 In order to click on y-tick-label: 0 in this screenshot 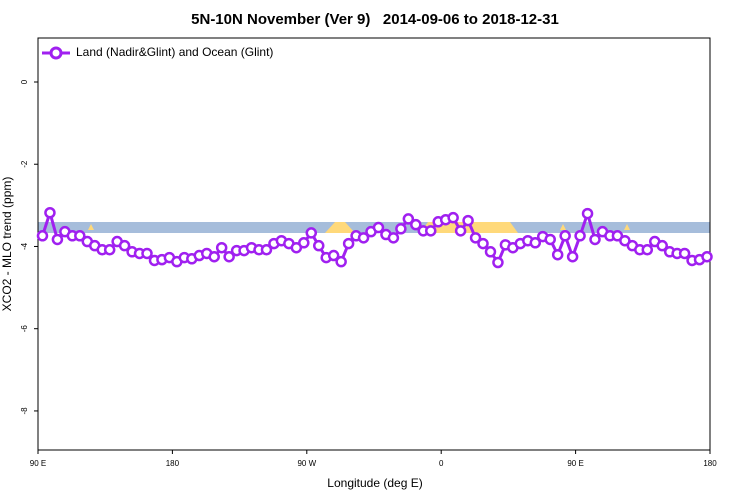, I will do `click(24, 81)`.